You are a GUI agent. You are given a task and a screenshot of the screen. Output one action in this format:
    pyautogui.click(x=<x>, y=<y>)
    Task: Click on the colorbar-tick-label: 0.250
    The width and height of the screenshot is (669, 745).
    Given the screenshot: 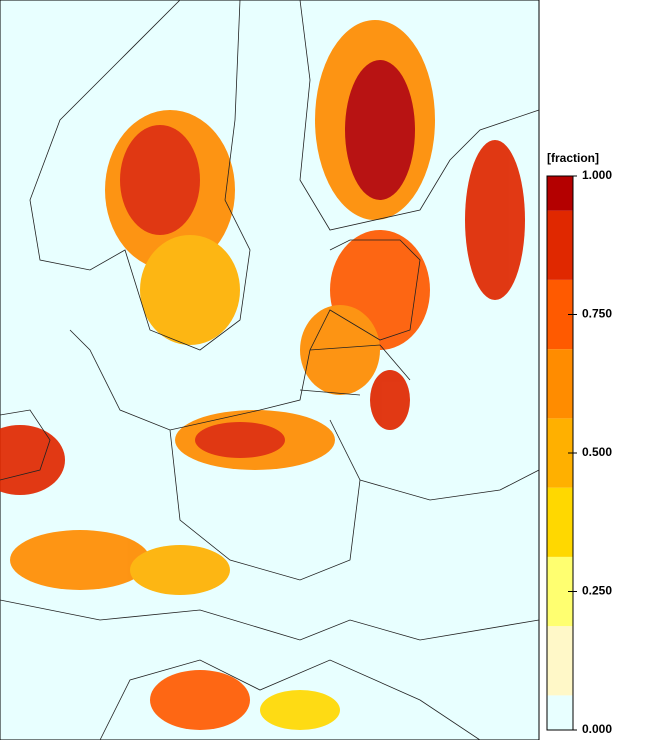 What is the action you would take?
    pyautogui.click(x=597, y=591)
    